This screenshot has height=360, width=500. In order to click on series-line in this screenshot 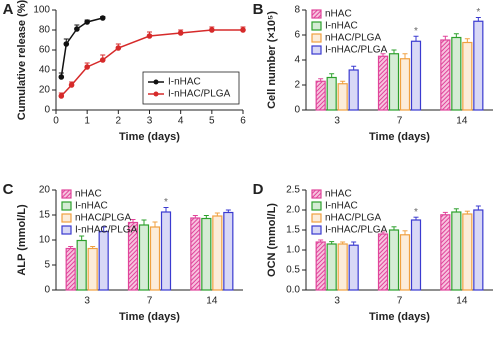, I will do `click(81, 47)`.